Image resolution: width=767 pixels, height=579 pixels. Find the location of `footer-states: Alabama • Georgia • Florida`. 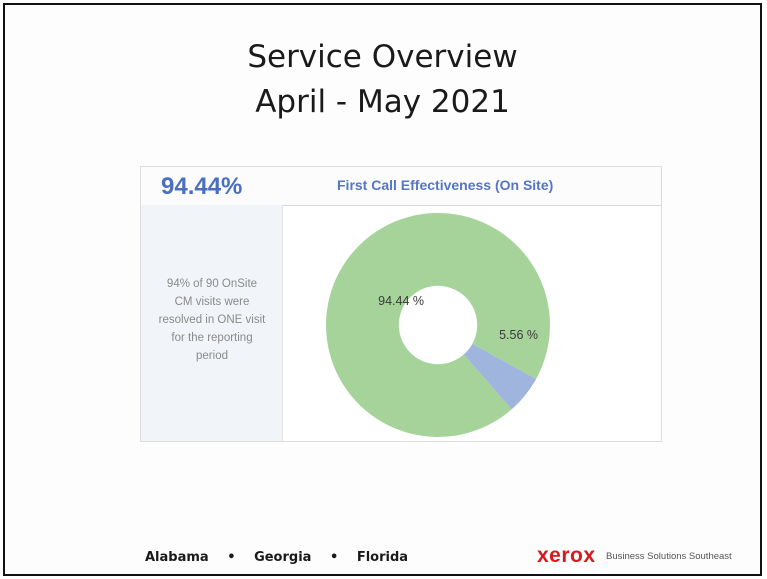

footer-states: Alabama • Georgia • Florida is located at coordinates (276, 557).